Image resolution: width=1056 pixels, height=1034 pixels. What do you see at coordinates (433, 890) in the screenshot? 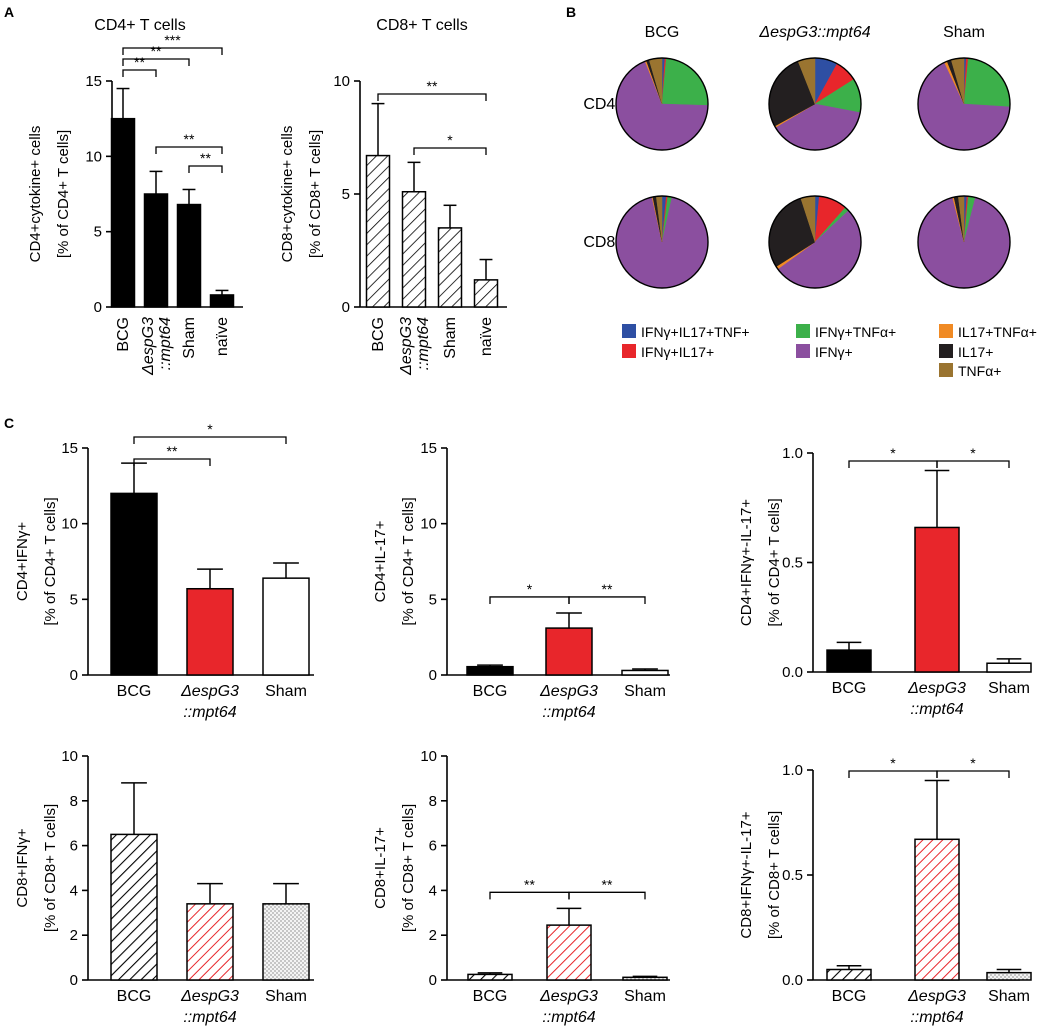
I see `y-tick-label: 4` at bounding box center [433, 890].